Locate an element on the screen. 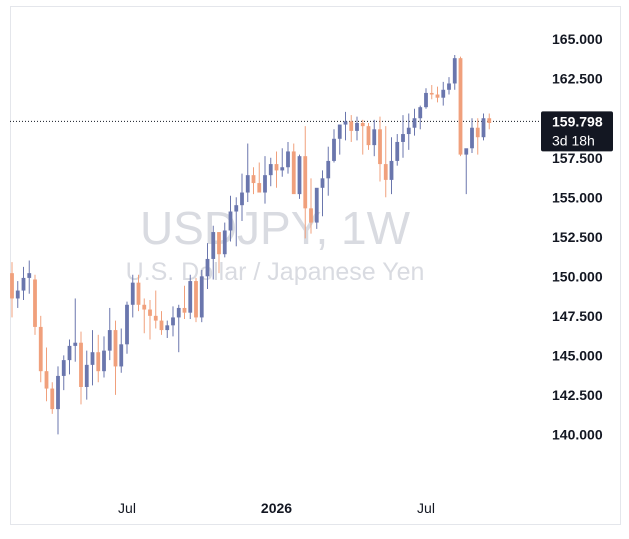 The height and width of the screenshot is (539, 629). price-tick-label: 147.500 is located at coordinates (577, 316).